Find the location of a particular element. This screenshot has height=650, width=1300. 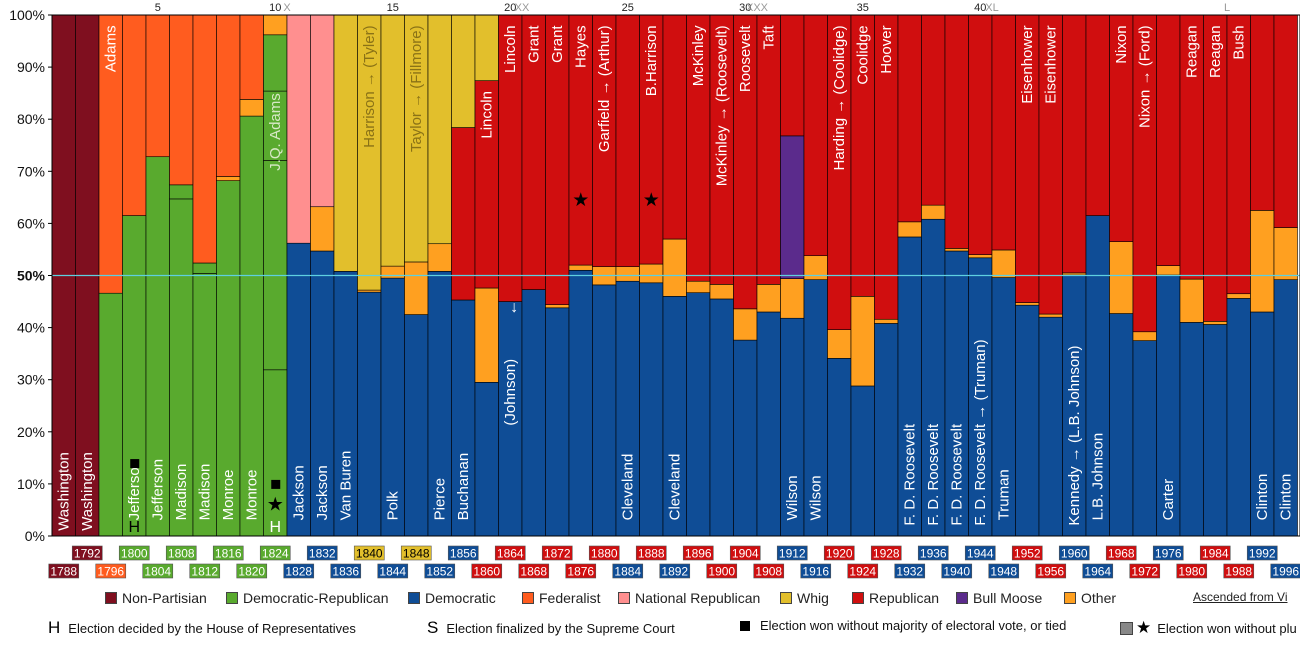

year-label-1848: 1848 is located at coordinates (416, 554).